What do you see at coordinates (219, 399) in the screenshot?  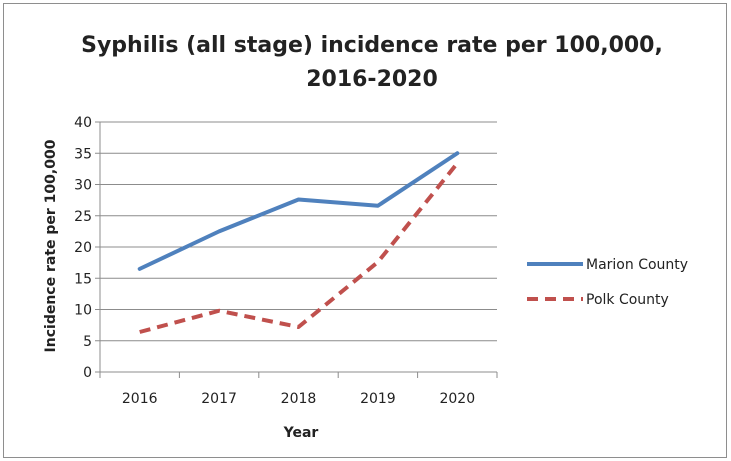 I see `x-tick-label: 2017` at bounding box center [219, 399].